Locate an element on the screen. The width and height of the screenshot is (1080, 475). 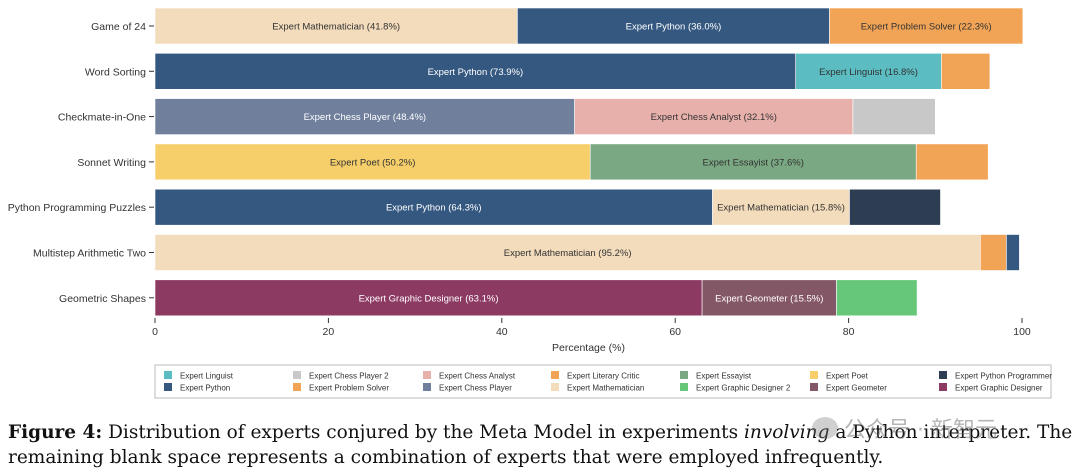
bar-data-label: Expert Python (36.0%) is located at coordinates (674, 27).